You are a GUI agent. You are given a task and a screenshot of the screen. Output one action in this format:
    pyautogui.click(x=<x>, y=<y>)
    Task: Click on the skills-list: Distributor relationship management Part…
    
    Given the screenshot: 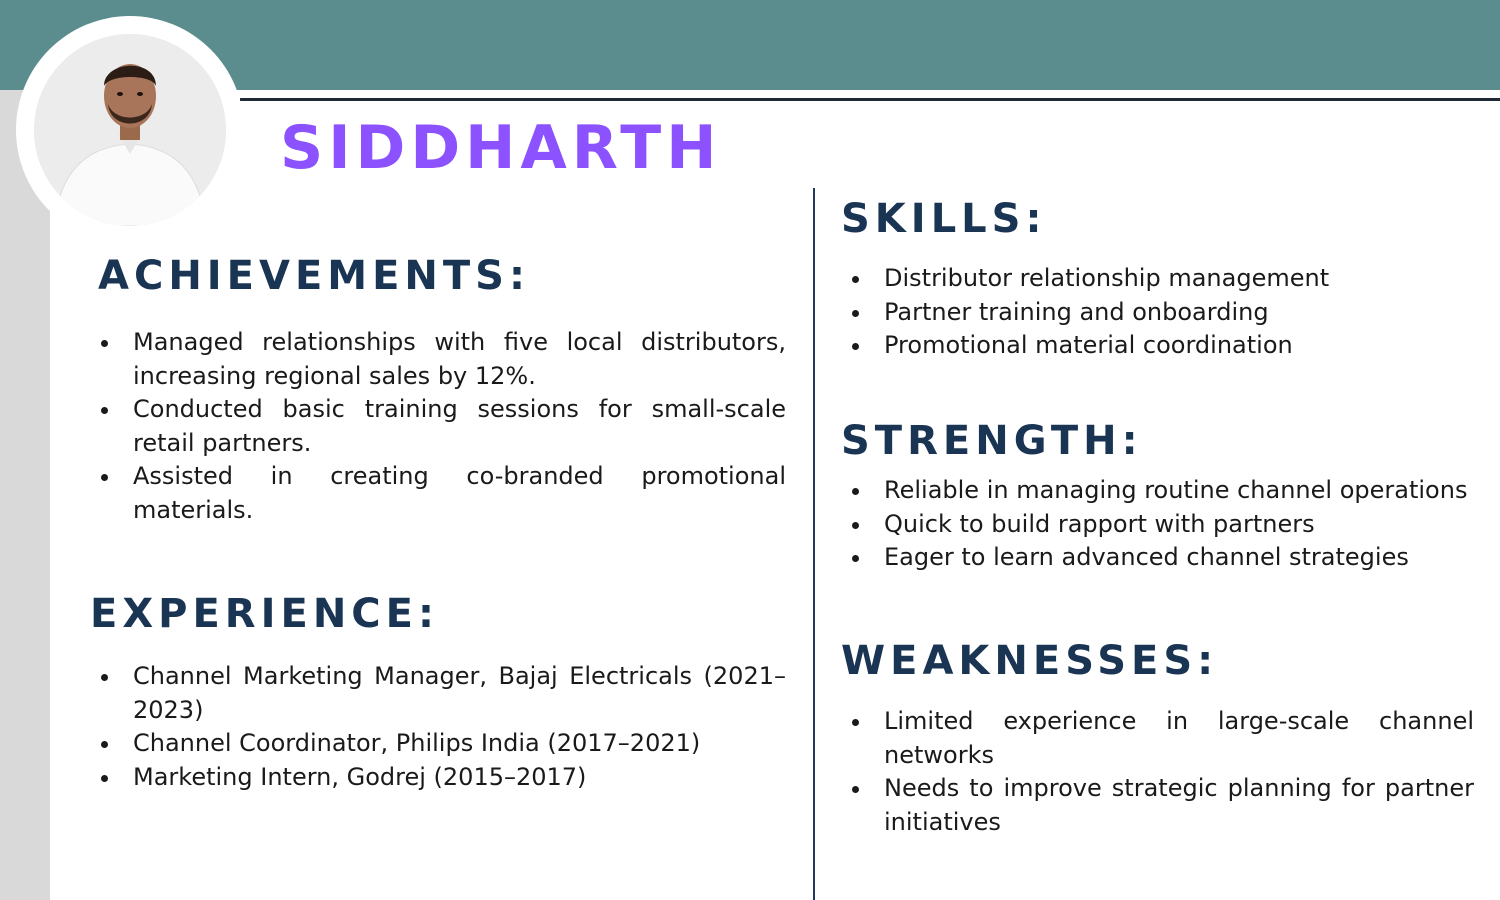 What is the action you would take?
    pyautogui.click(x=1161, y=312)
    